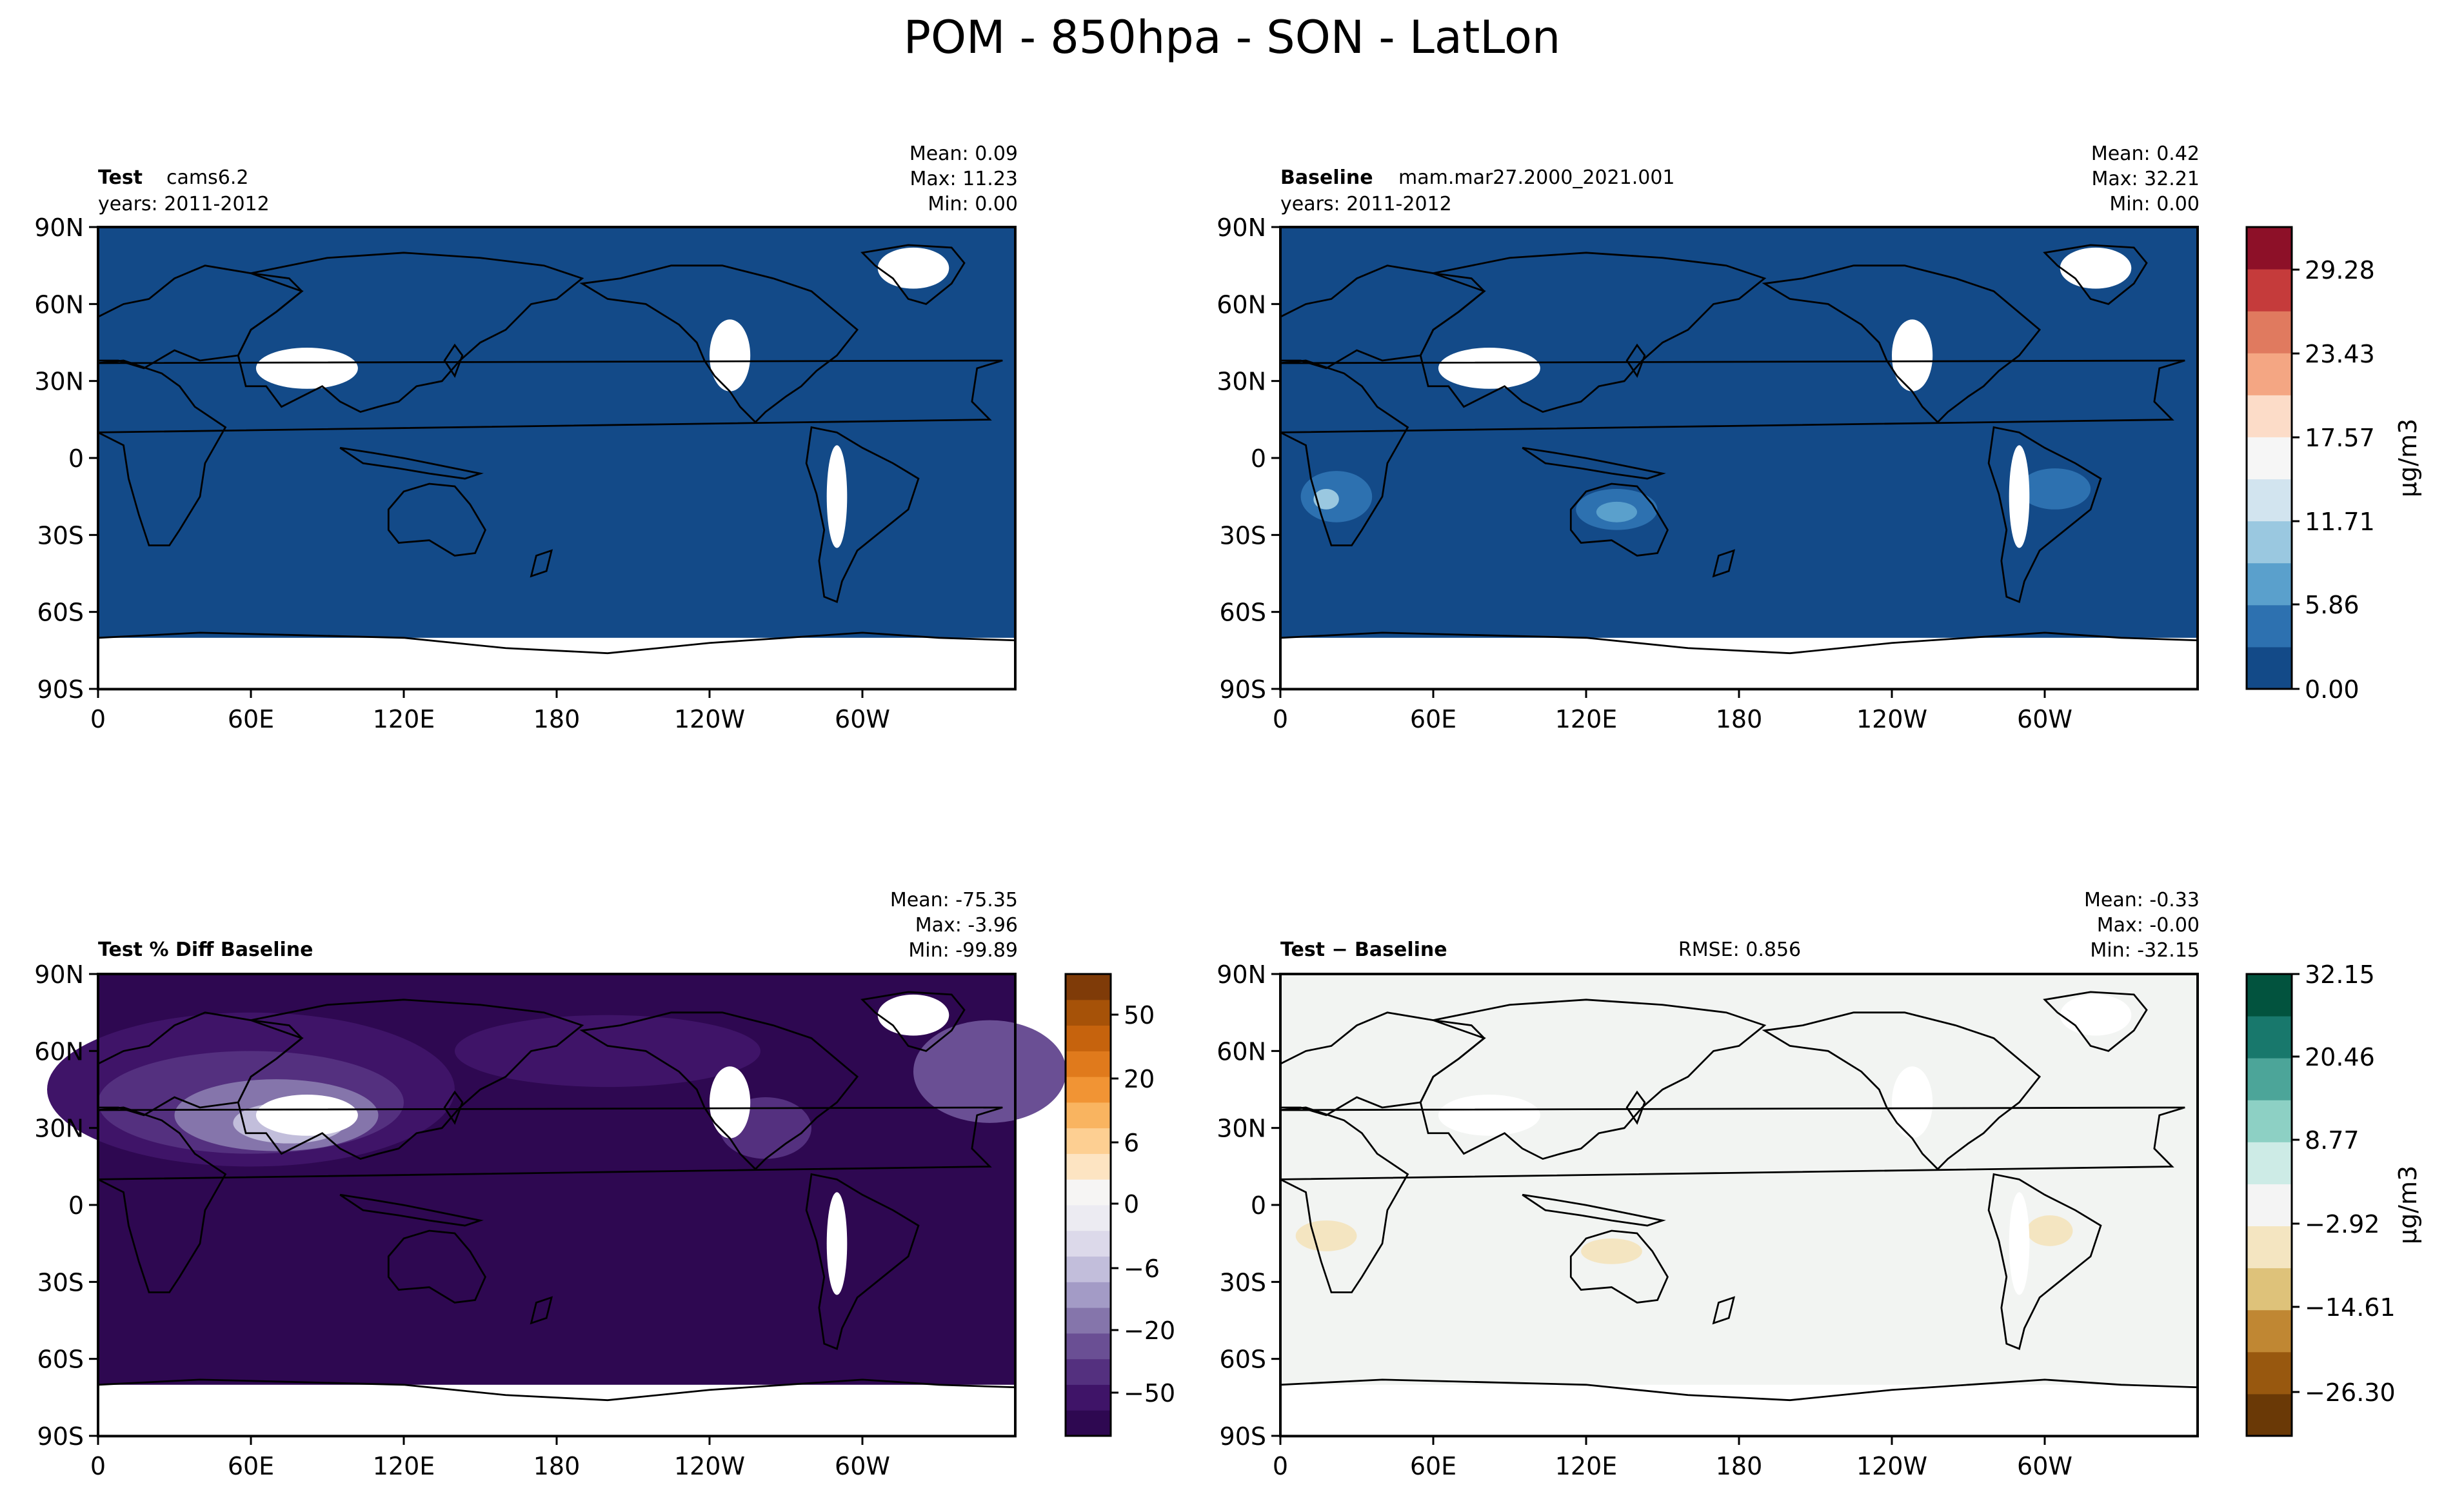 This screenshot has width=2464, height=1501. Describe the element at coordinates (913, 1015) in the screenshot. I see `map-pct-greenland-mask` at that location.